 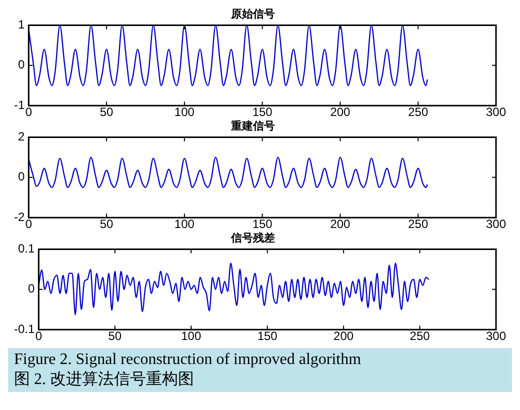 What do you see at coordinates (26, 249) in the screenshot?
I see `y-tick-label: 0.1` at bounding box center [26, 249].